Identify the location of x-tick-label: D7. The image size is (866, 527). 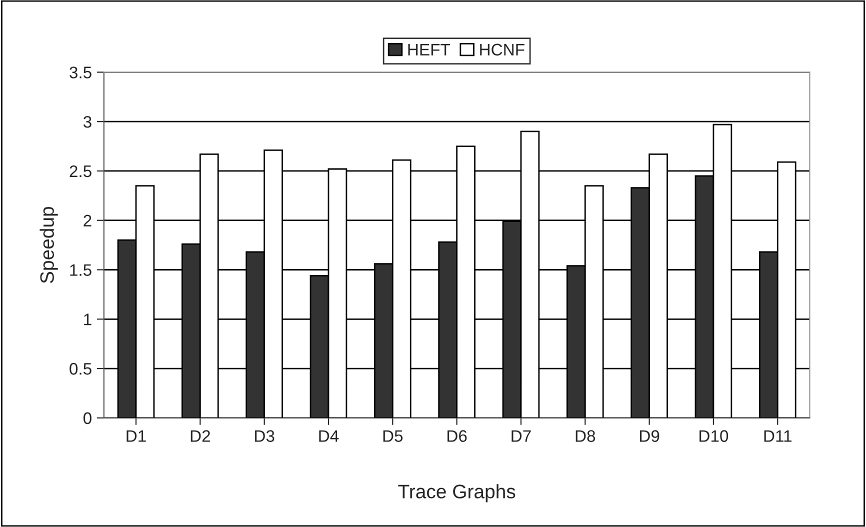
(521, 436).